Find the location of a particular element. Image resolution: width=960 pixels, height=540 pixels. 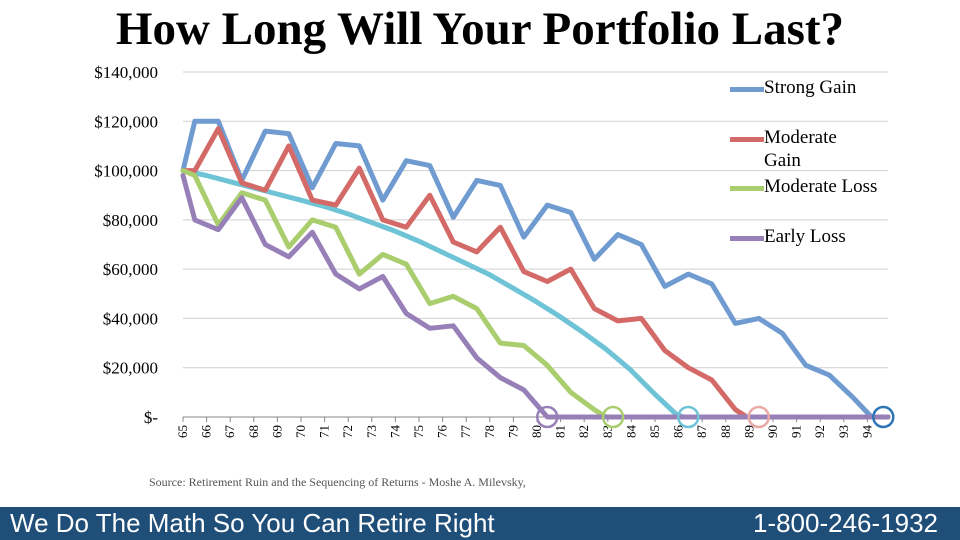

x-tick-label: 81 is located at coordinates (560, 431).